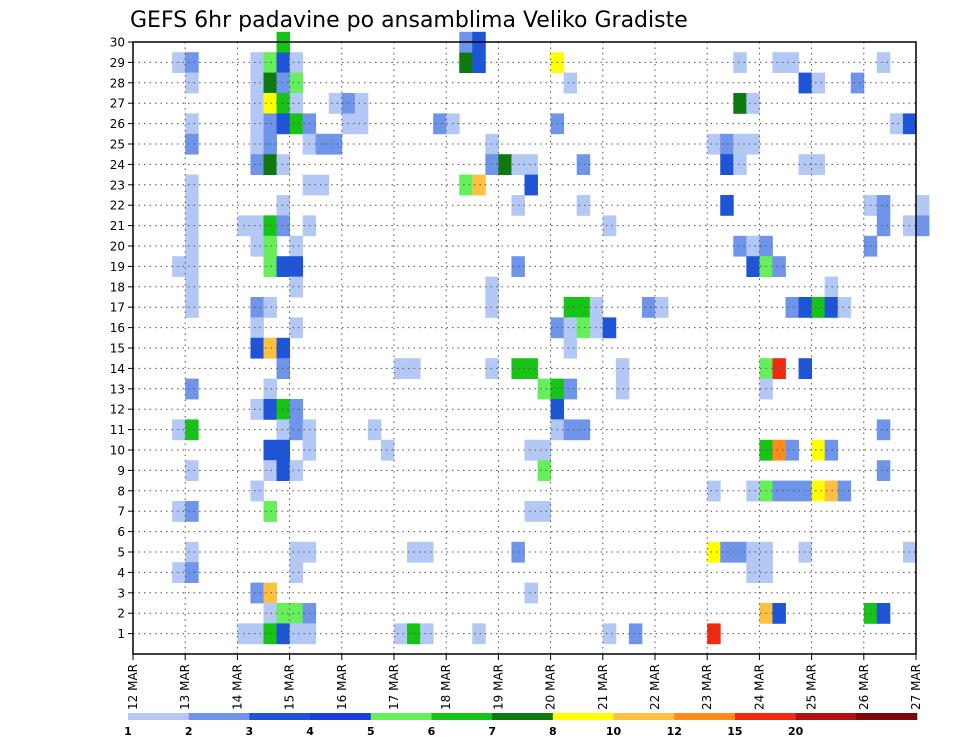 This screenshot has height=742, width=960. I want to click on x-tick-label: 26 MAR, so click(864, 687).